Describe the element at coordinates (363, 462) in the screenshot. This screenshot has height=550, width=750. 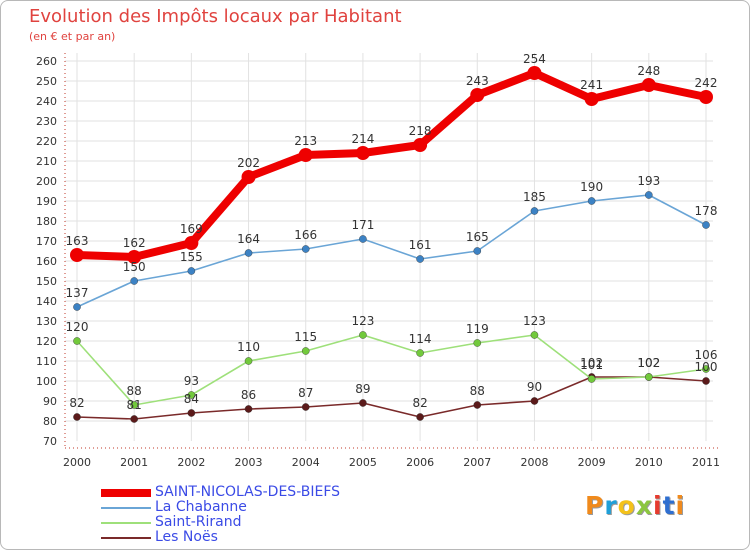
I see `x-tick-label: 2005` at that location.